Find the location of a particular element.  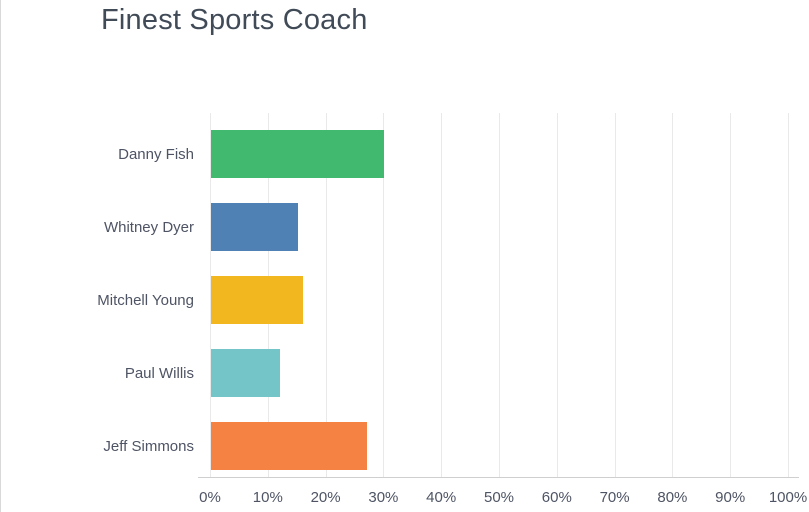

bar-whitney-dyer is located at coordinates (254, 227).